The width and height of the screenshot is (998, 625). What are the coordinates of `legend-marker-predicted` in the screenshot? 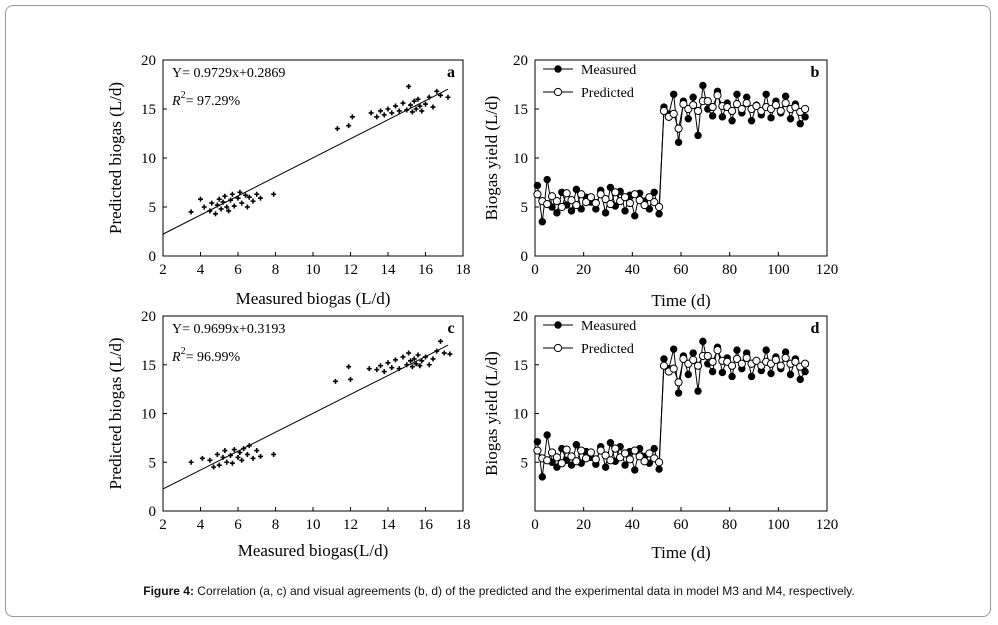 It's located at (558, 92).